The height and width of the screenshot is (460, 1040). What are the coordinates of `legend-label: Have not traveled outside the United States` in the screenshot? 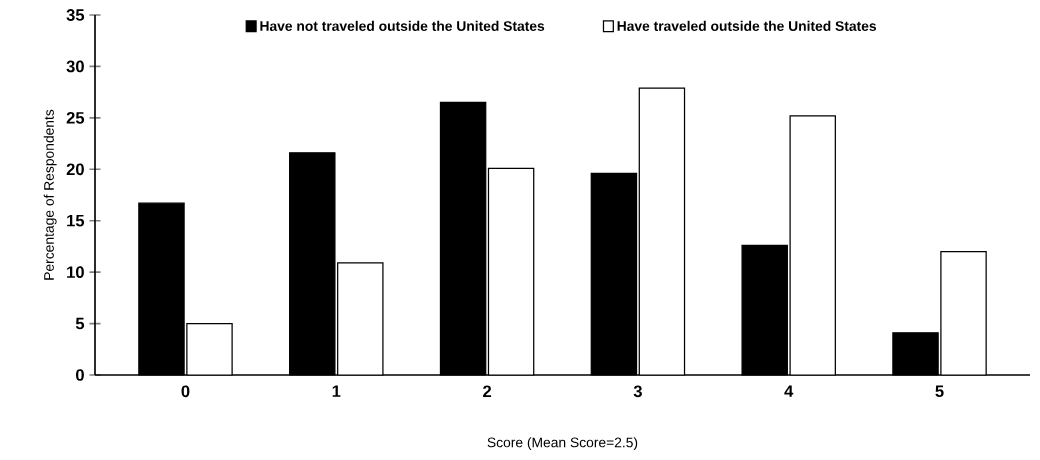 It's located at (402, 25).